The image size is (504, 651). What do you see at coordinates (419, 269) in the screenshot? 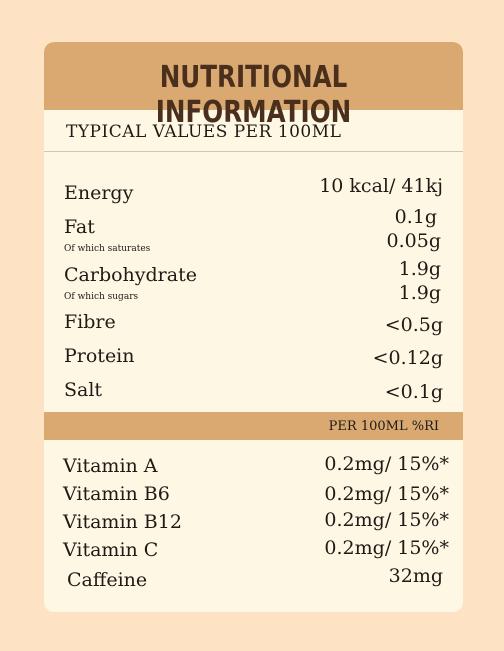
I see `nutrient-value-carbohydrate: 1.9g` at bounding box center [419, 269].